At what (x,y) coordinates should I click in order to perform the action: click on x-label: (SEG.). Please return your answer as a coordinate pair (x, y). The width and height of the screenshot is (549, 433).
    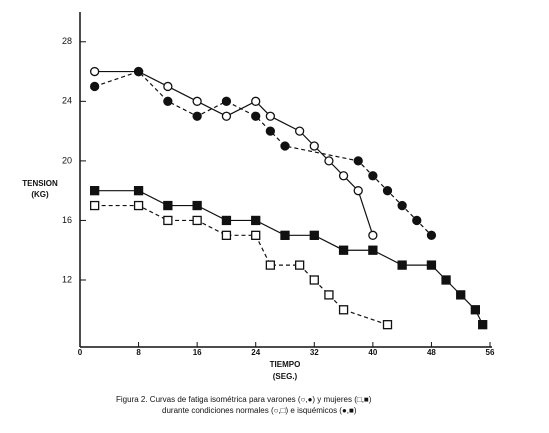
    Looking at the image, I should click on (285, 376).